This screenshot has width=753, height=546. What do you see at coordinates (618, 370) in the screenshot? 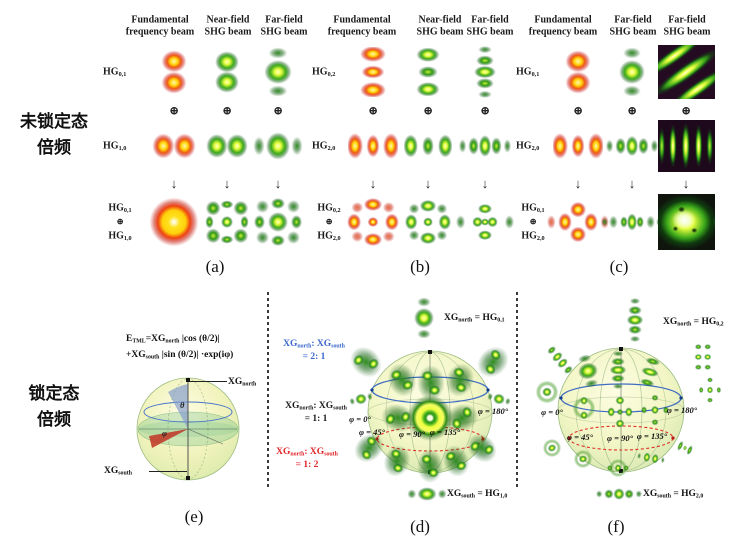
I see `beam-grn-v5f` at bounding box center [618, 370].